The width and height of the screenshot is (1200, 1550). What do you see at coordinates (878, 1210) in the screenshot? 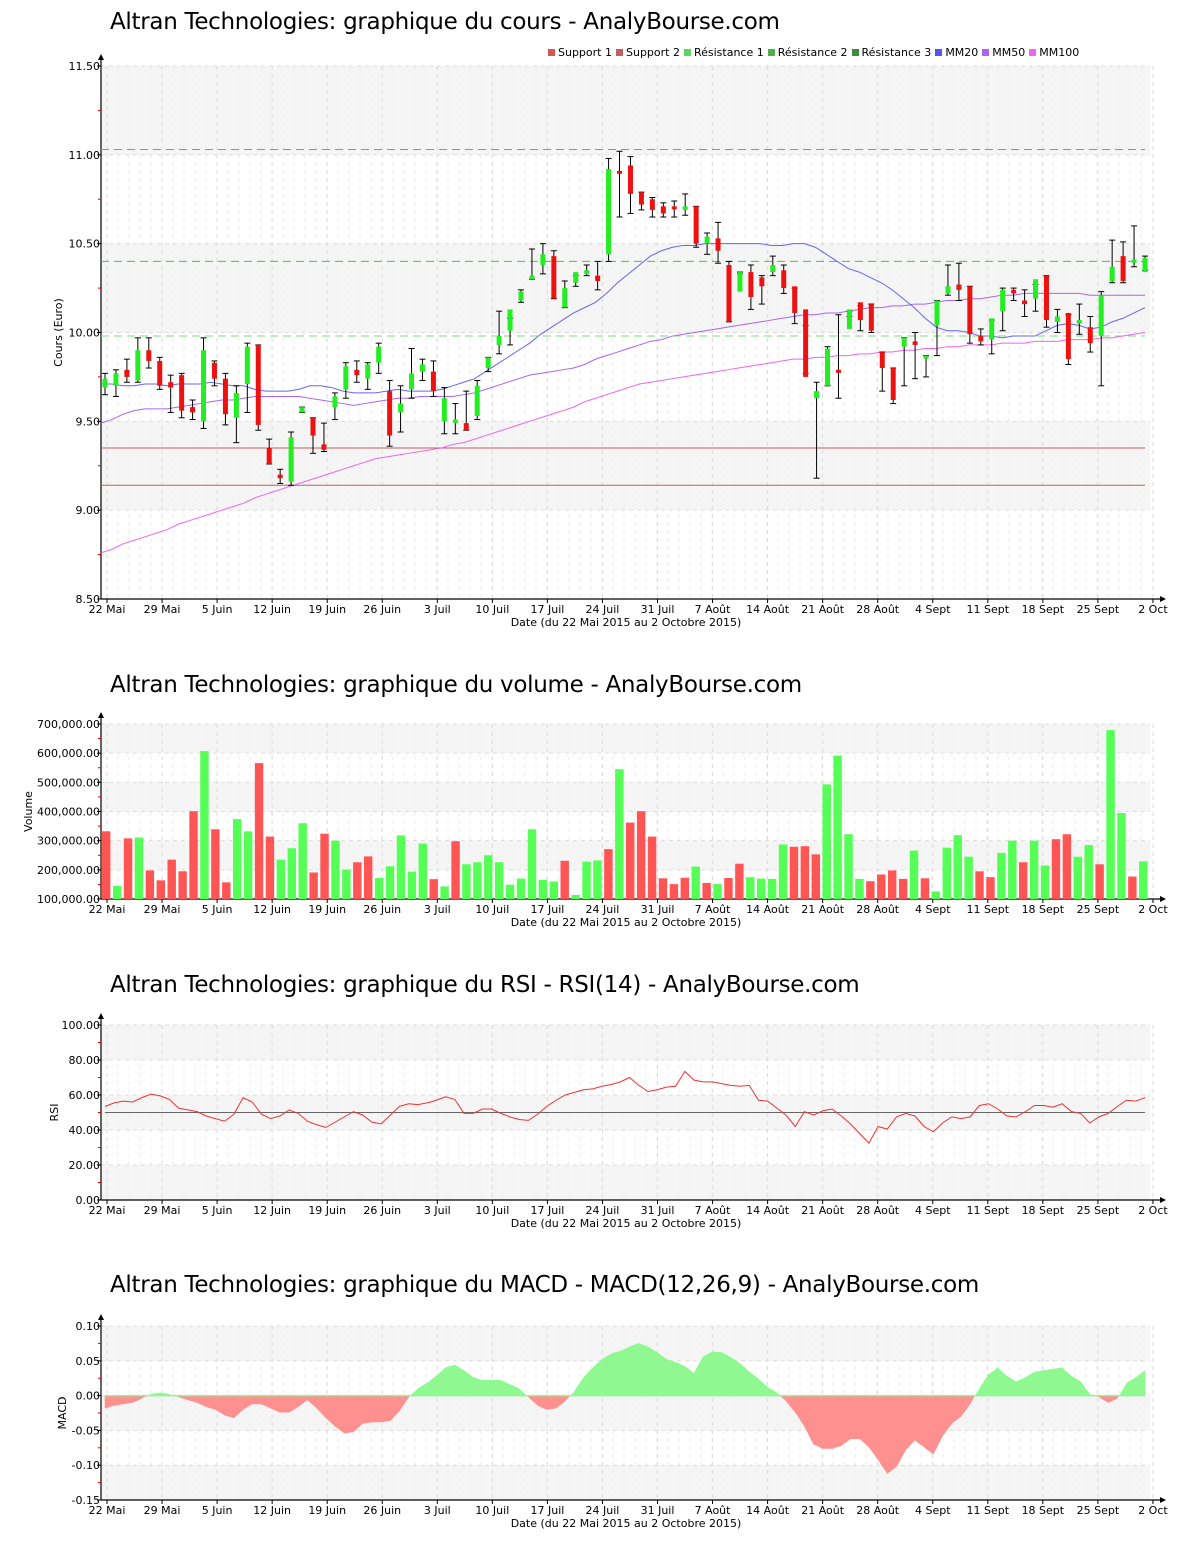
I see `x-tick-label: 28 Août` at bounding box center [878, 1210].